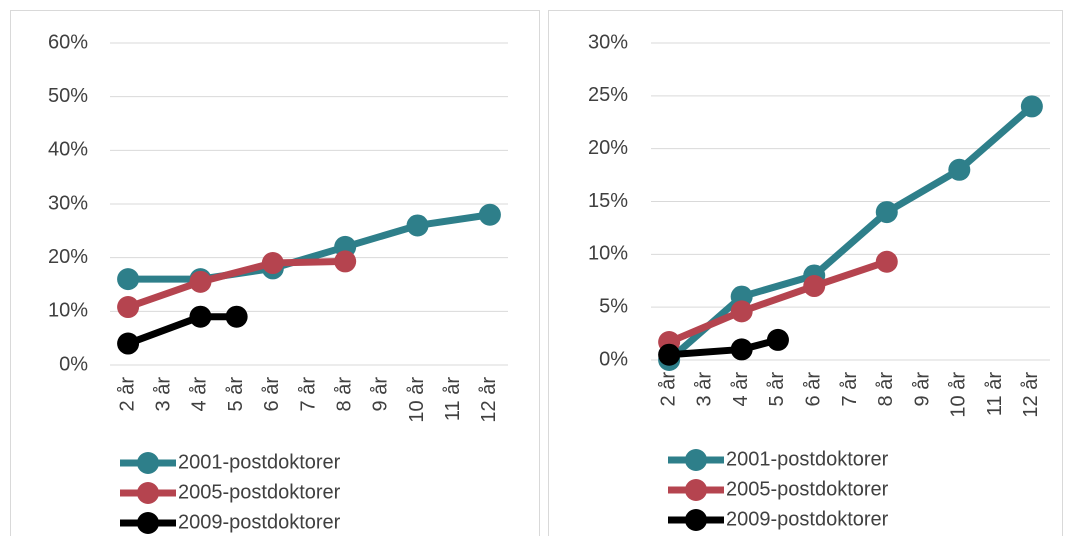 The image size is (1066, 536). Describe the element at coordinates (613, 306) in the screenshot. I see `y-tick-label: 5%` at that location.